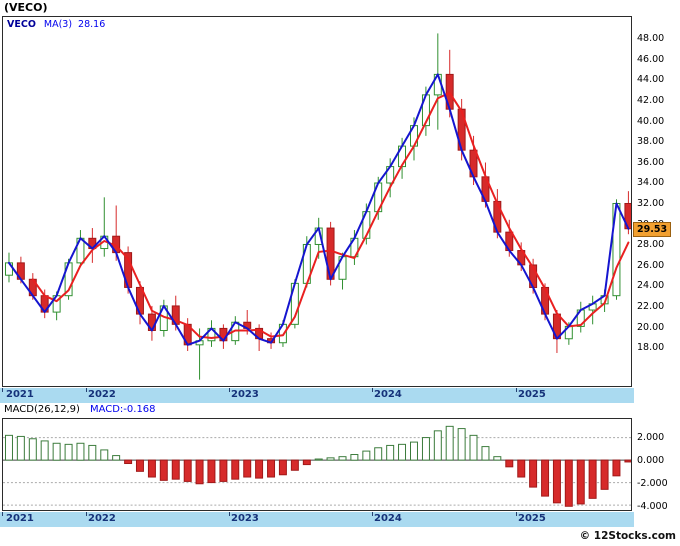 This screenshot has height=546, width=680. What do you see at coordinates (317, 519) in the screenshot?
I see `macd-x-axis-band: 2021 2022 2023 2024 2025` at bounding box center [317, 519].